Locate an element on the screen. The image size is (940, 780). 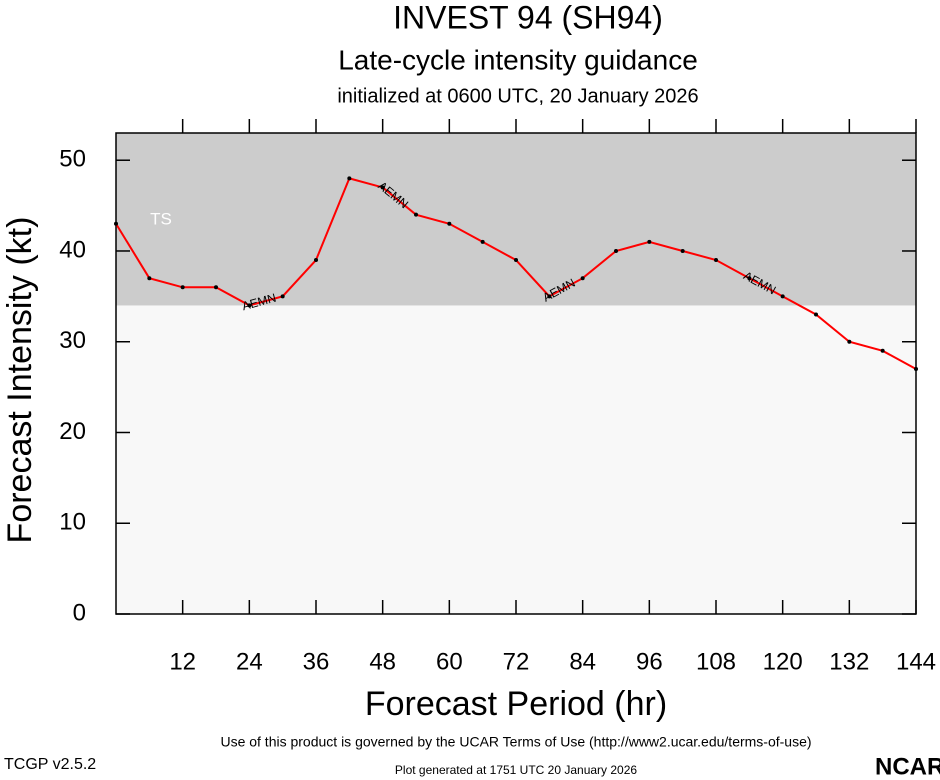
x-tick-label: 120 is located at coordinates (783, 661).